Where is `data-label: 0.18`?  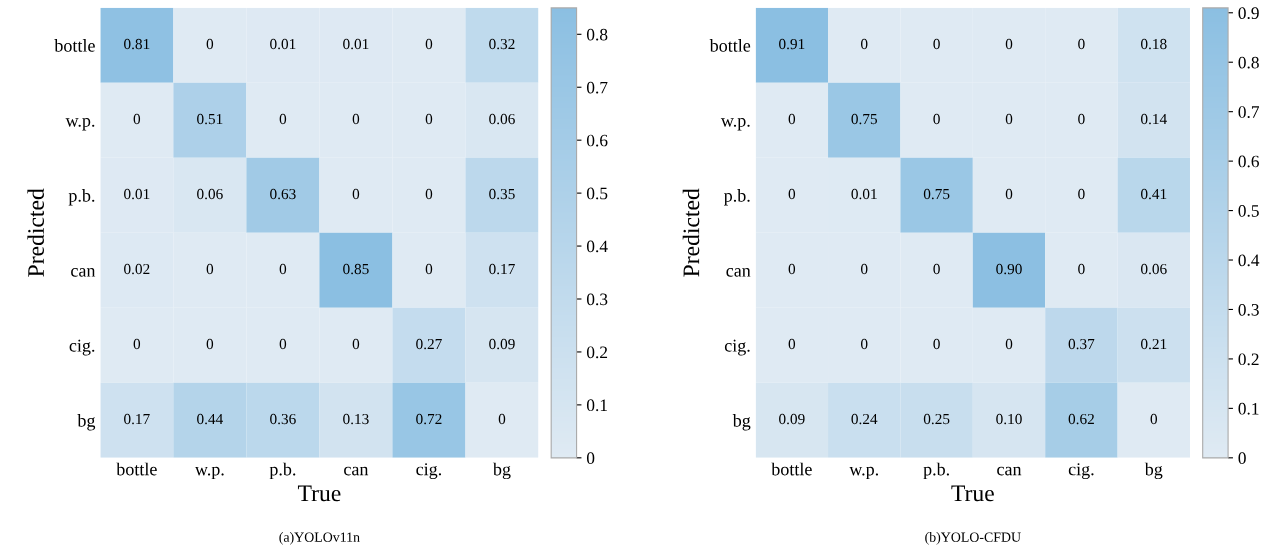 data-label: 0.18 is located at coordinates (1154, 44).